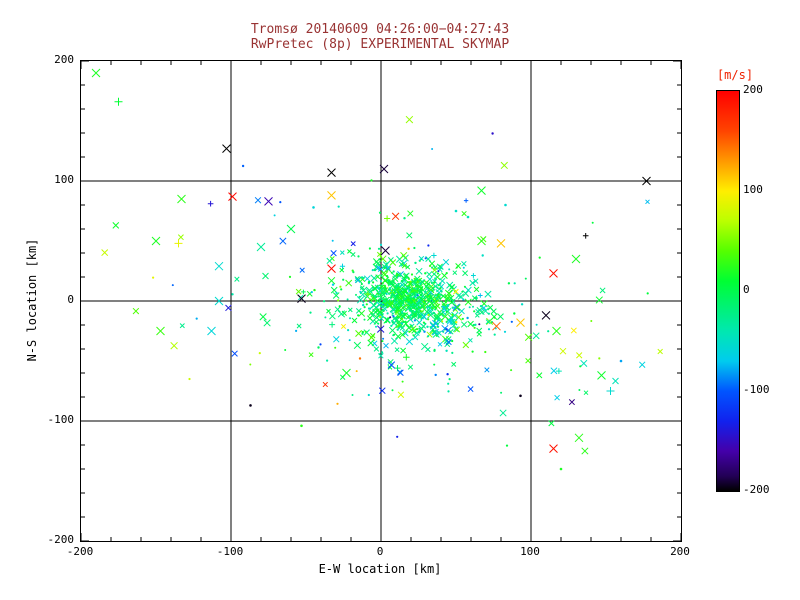 The height and width of the screenshot is (600, 800). Describe the element at coordinates (70, 299) in the screenshot. I see `y-tick-label: 0` at that location.